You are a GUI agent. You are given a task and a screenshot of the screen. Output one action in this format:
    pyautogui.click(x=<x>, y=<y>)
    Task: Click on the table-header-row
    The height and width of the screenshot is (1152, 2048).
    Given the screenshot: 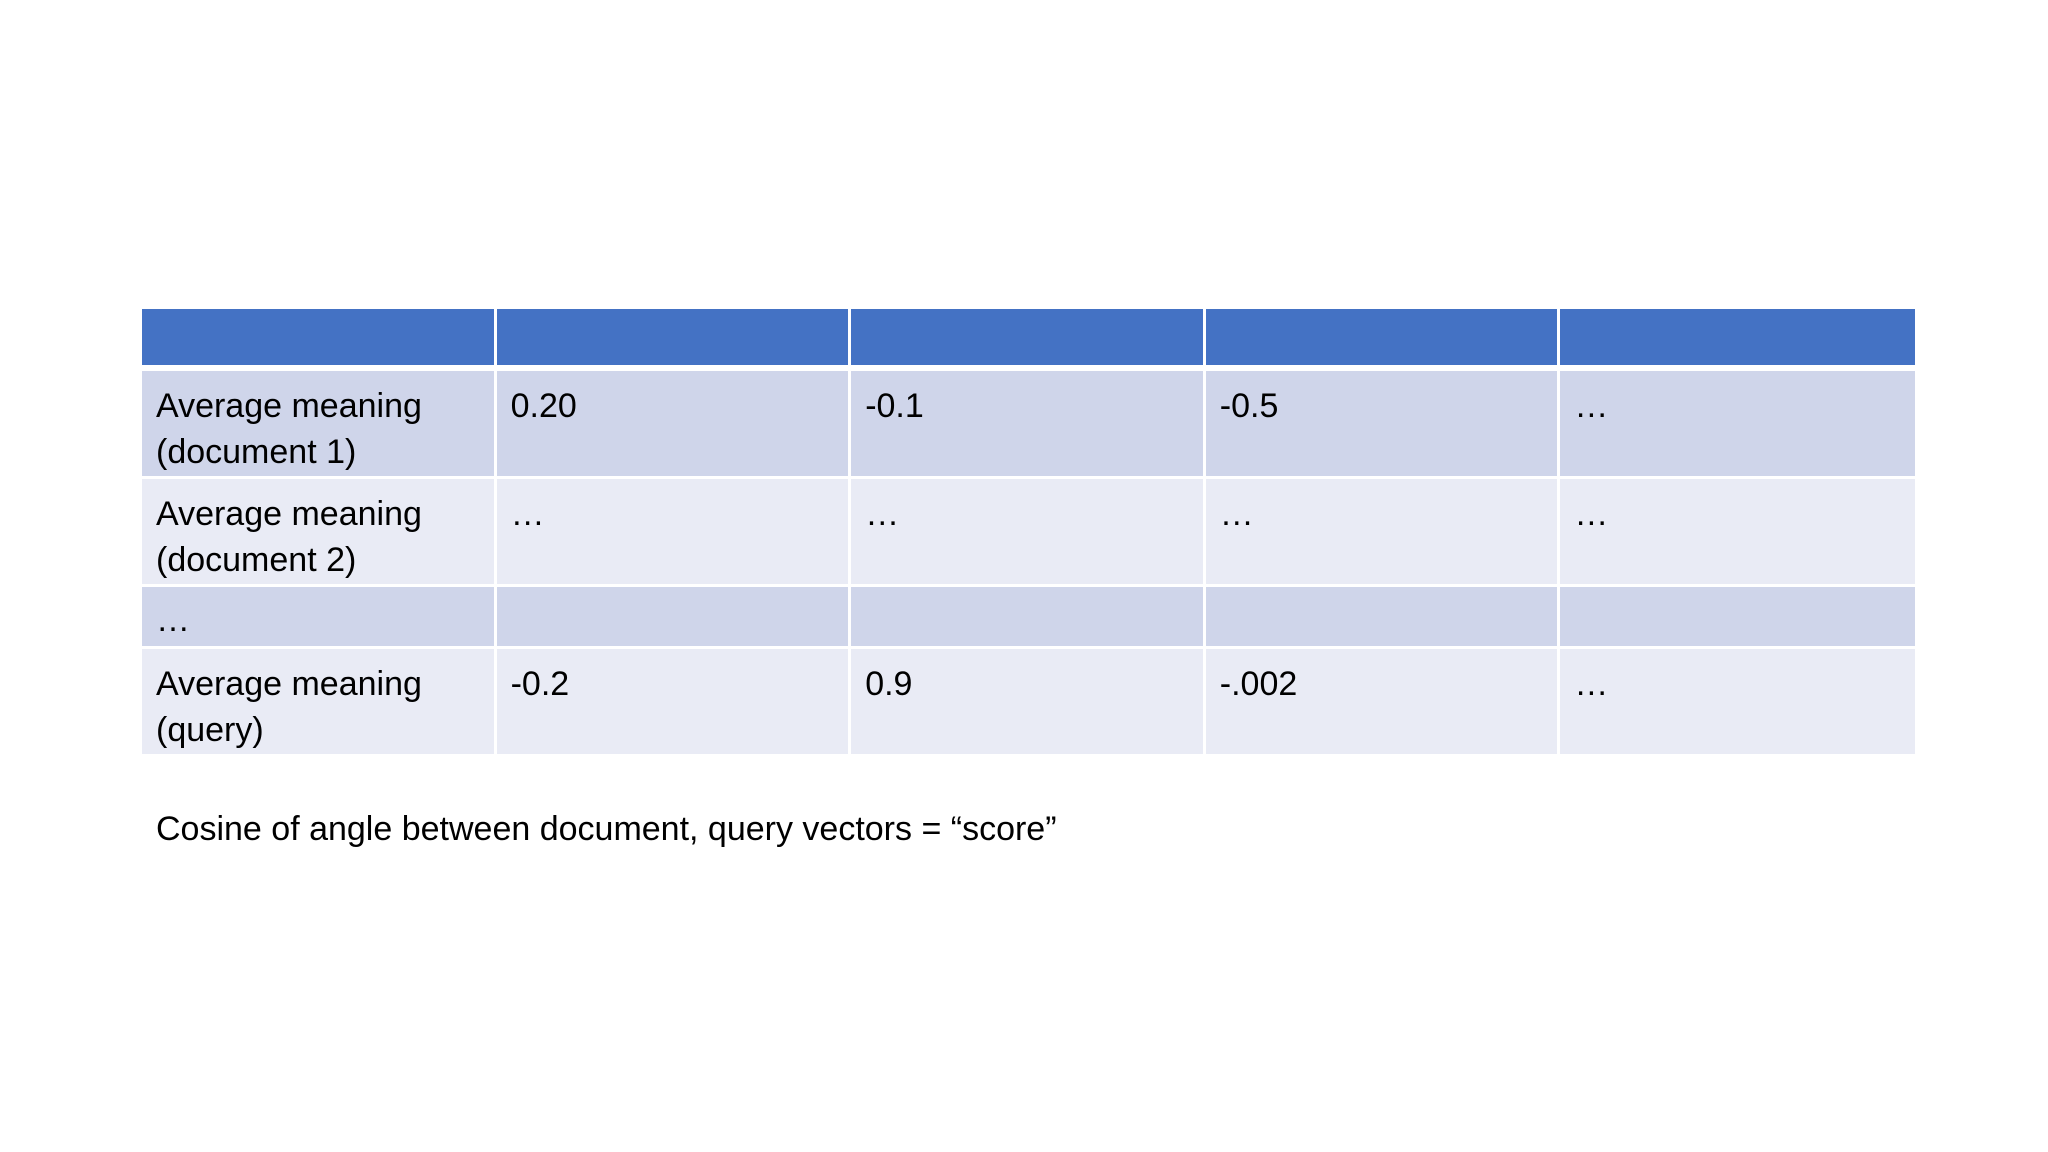 What is the action you would take?
    pyautogui.click(x=1028, y=340)
    